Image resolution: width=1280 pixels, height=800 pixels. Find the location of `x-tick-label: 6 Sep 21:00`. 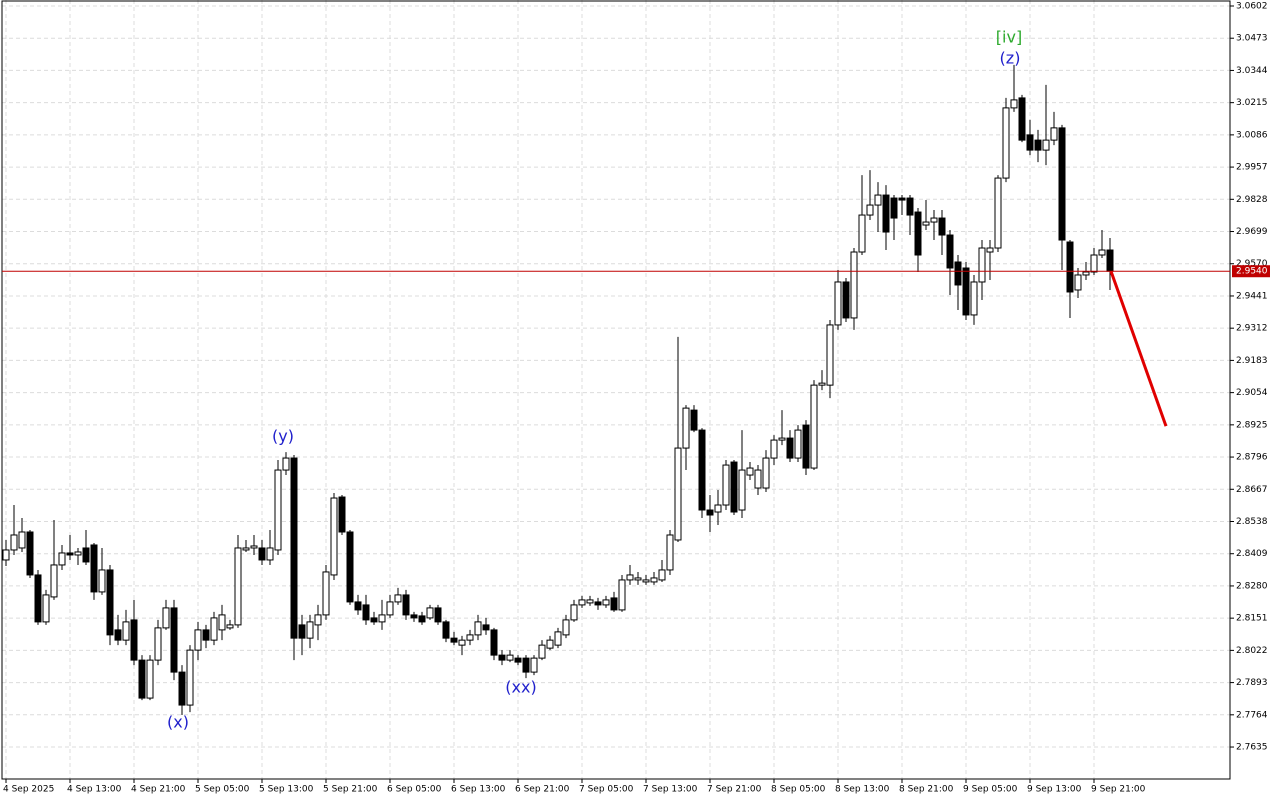

x-tick-label: 6 Sep 21:00 is located at coordinates (542, 790).